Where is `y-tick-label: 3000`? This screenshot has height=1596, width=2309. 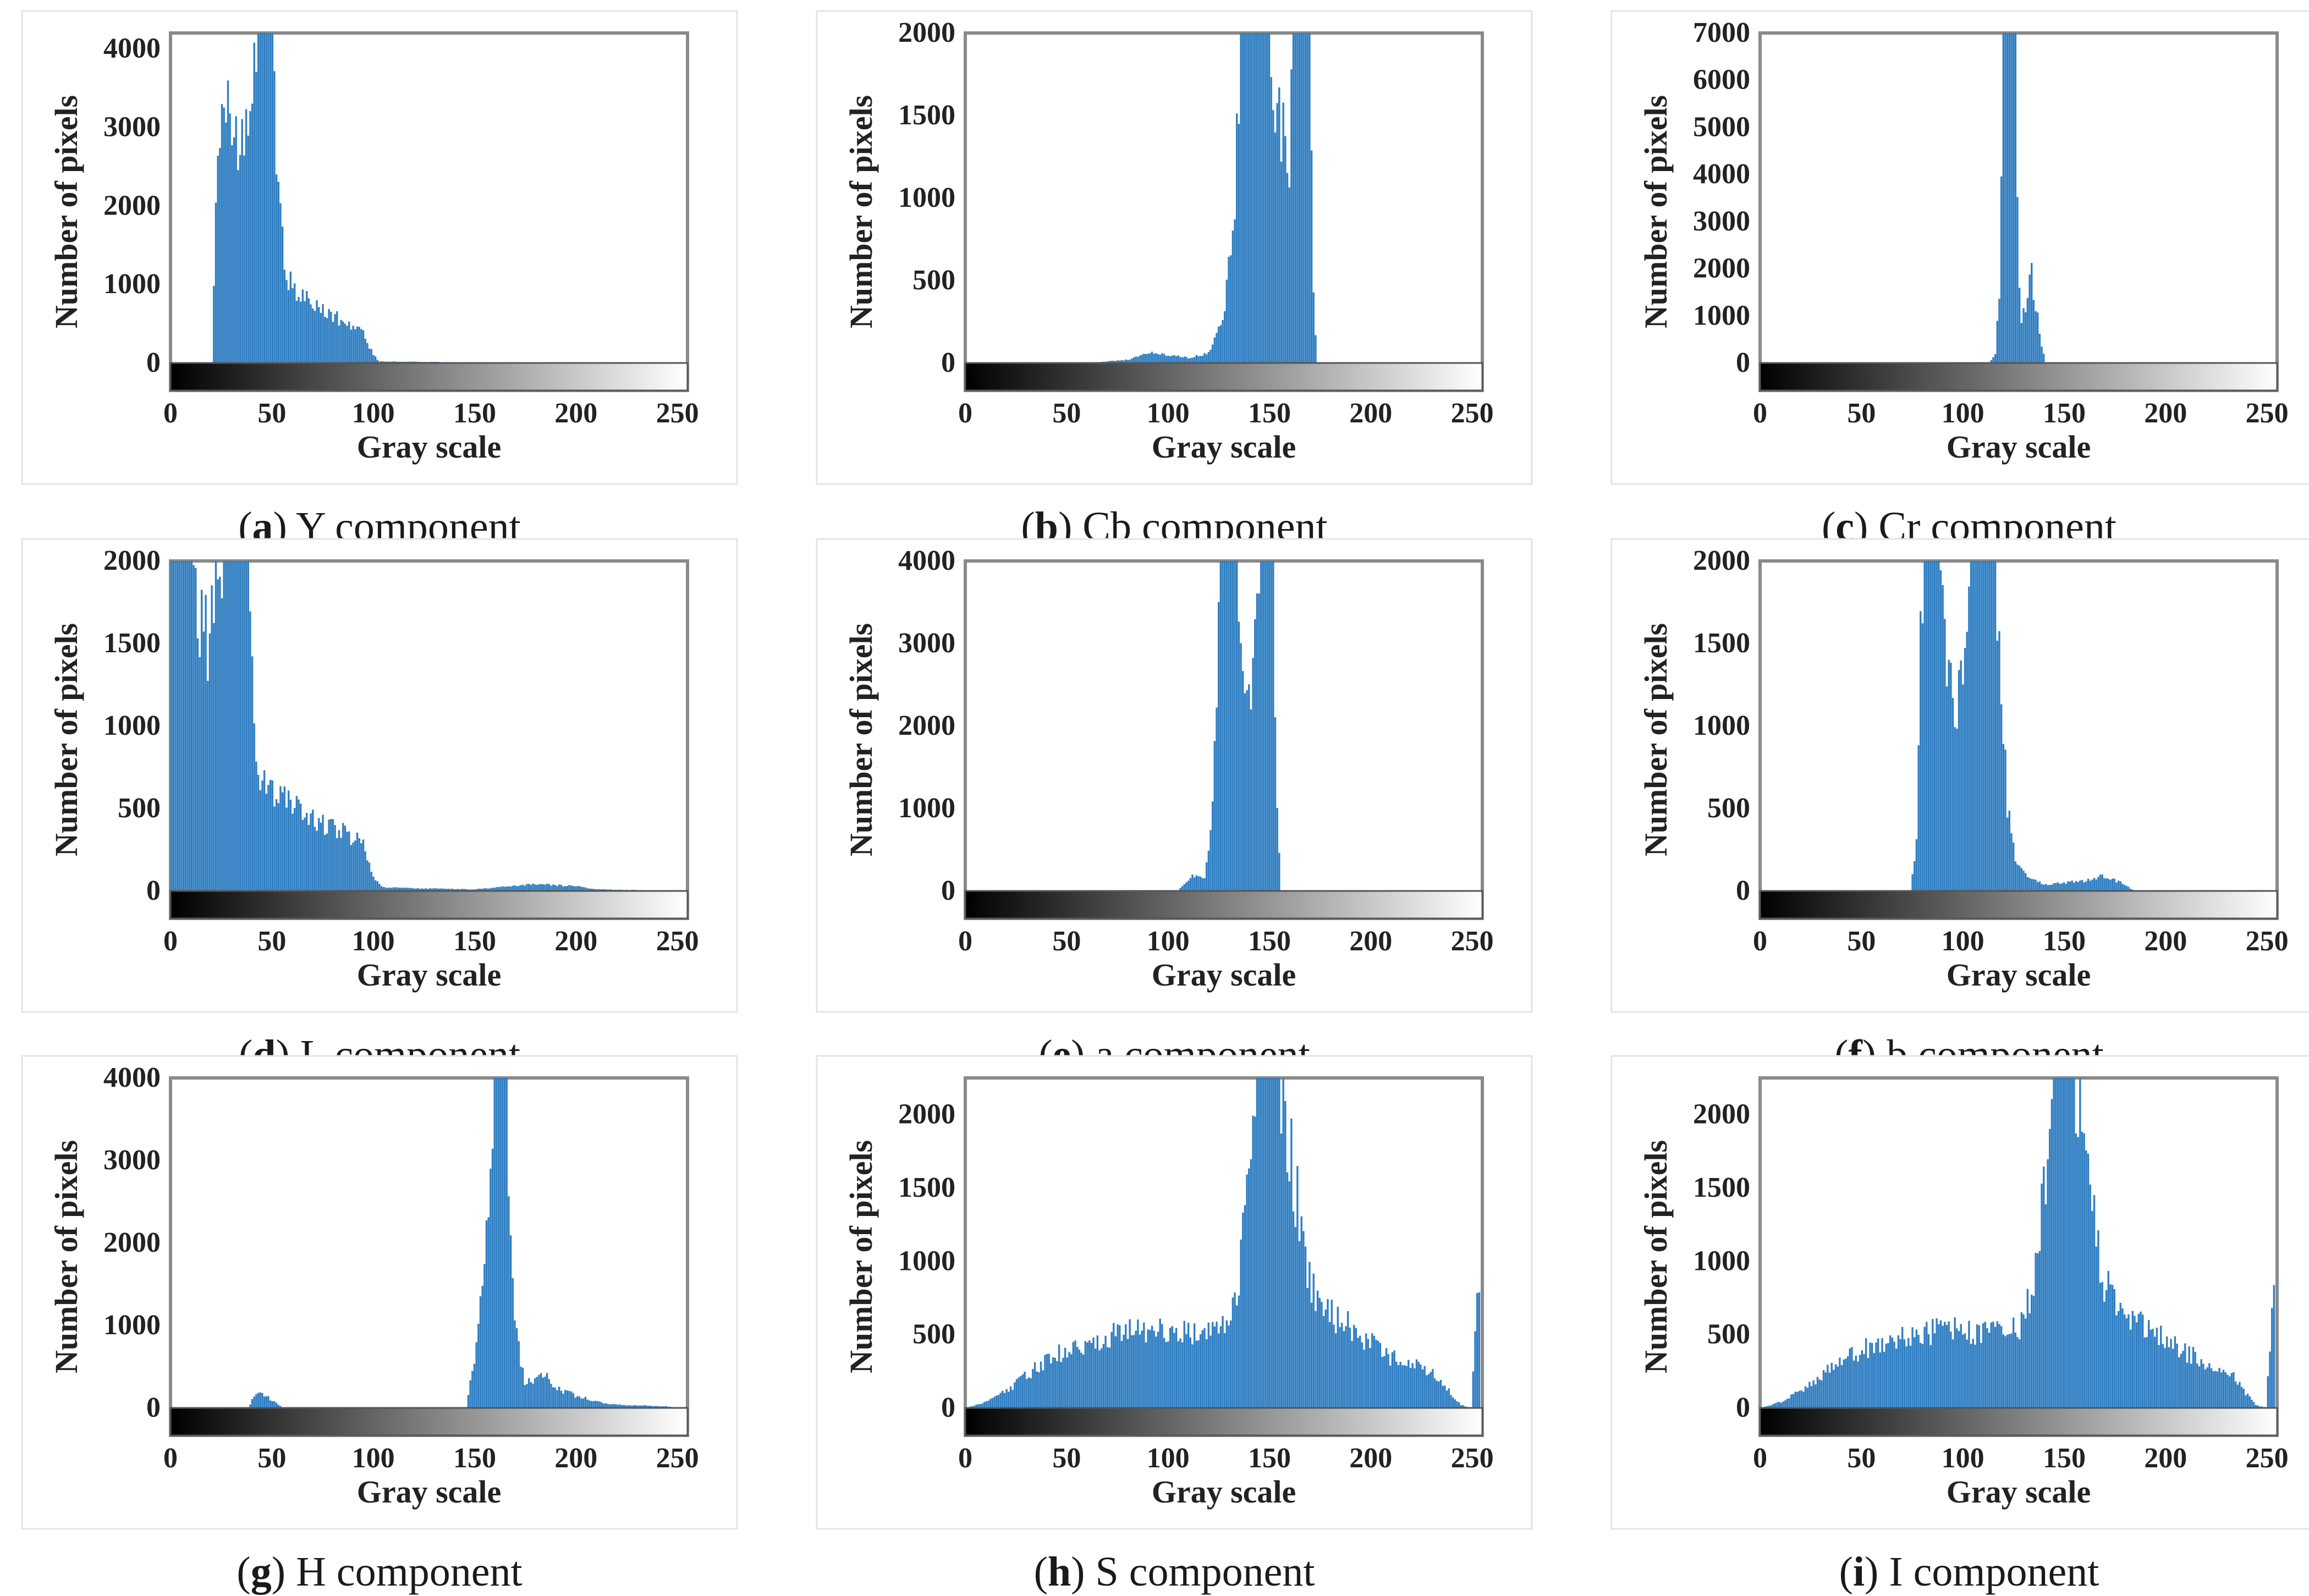
y-tick-label: 3000 is located at coordinates (132, 127).